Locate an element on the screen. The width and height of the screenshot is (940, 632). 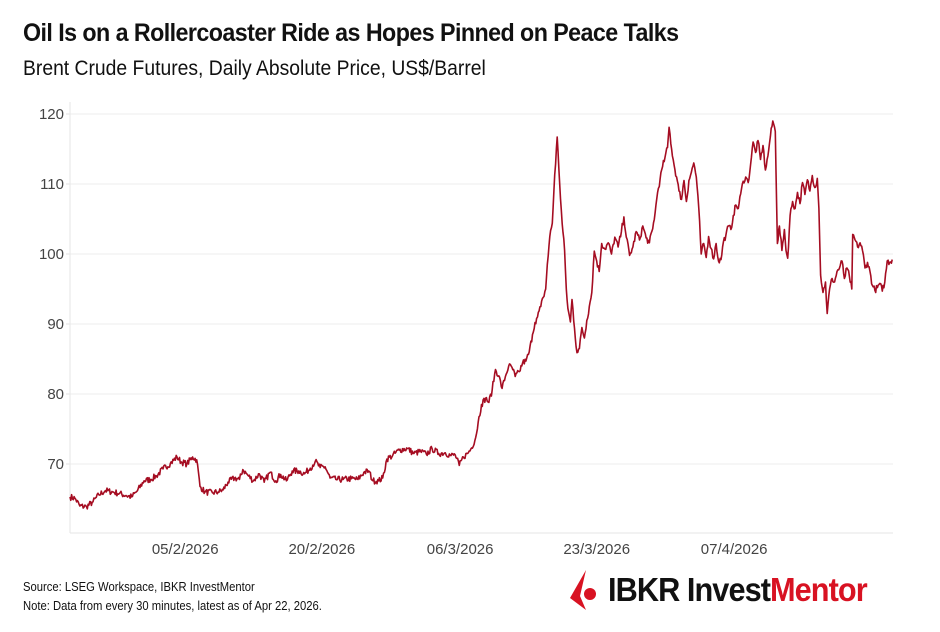
ibkr-investmentor-logo: IBKR InvestMentor is located at coordinates (726, 590).